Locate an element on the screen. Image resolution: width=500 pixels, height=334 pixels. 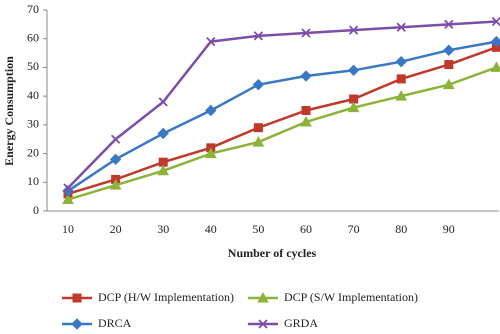
x-tick-label: 30 is located at coordinates (163, 229).